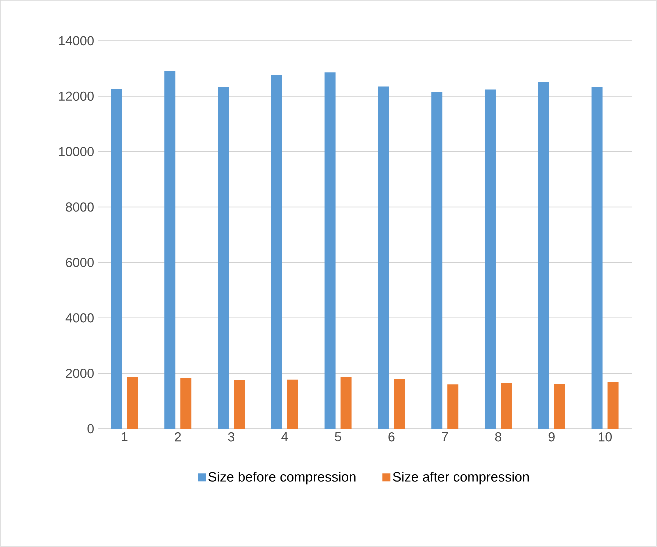 Image resolution: width=657 pixels, height=547 pixels. What do you see at coordinates (338, 437) in the screenshot?
I see `x-tick-label: 5` at bounding box center [338, 437].